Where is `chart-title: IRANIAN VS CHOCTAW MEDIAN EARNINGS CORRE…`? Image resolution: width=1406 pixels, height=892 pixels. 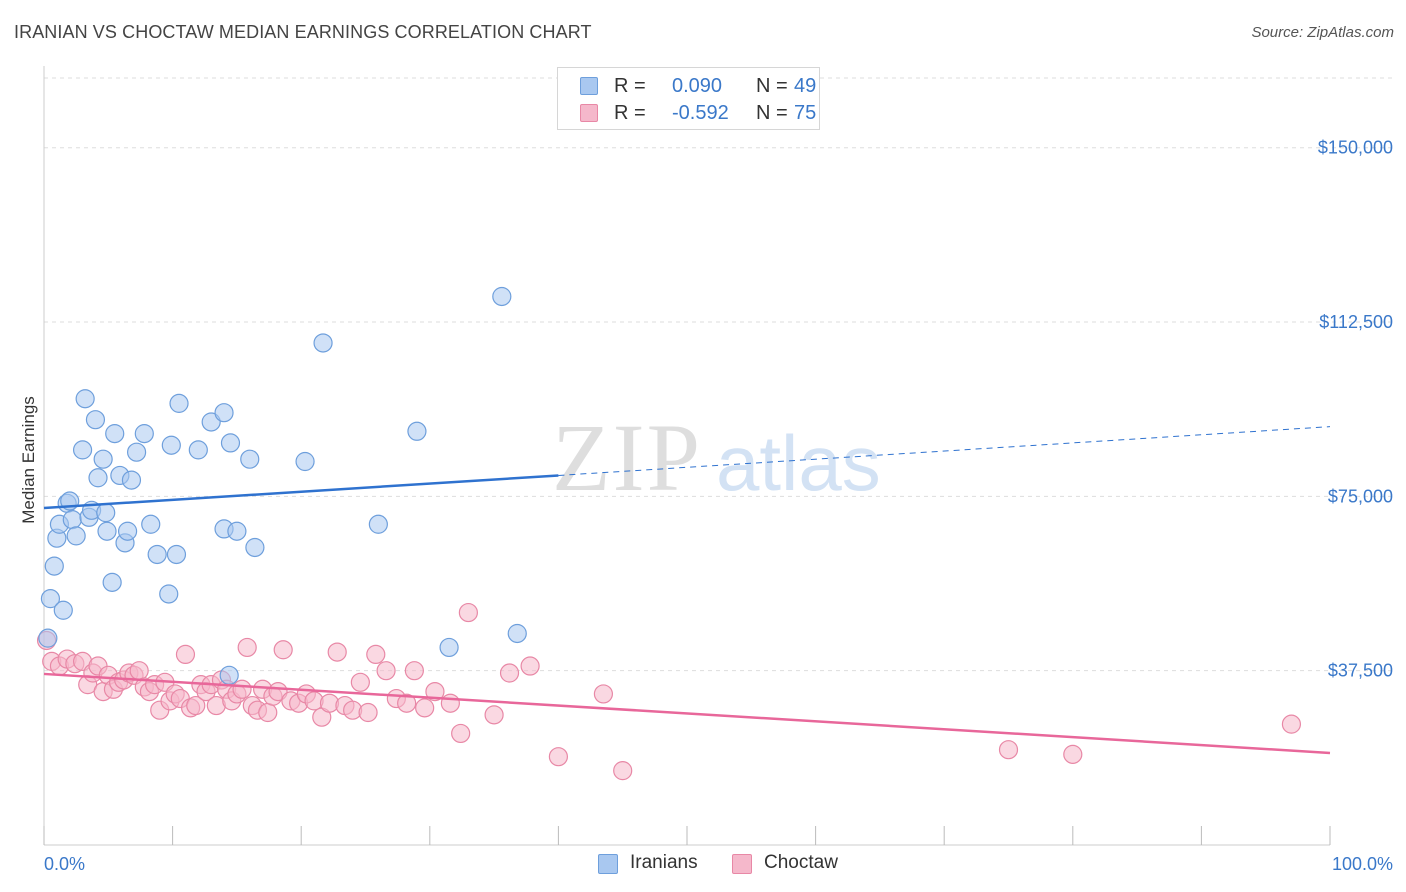
chart-title: IRANIAN VS CHOCTAW MEDIAN EARNINGS CORRE… is located at coordinates (303, 32).